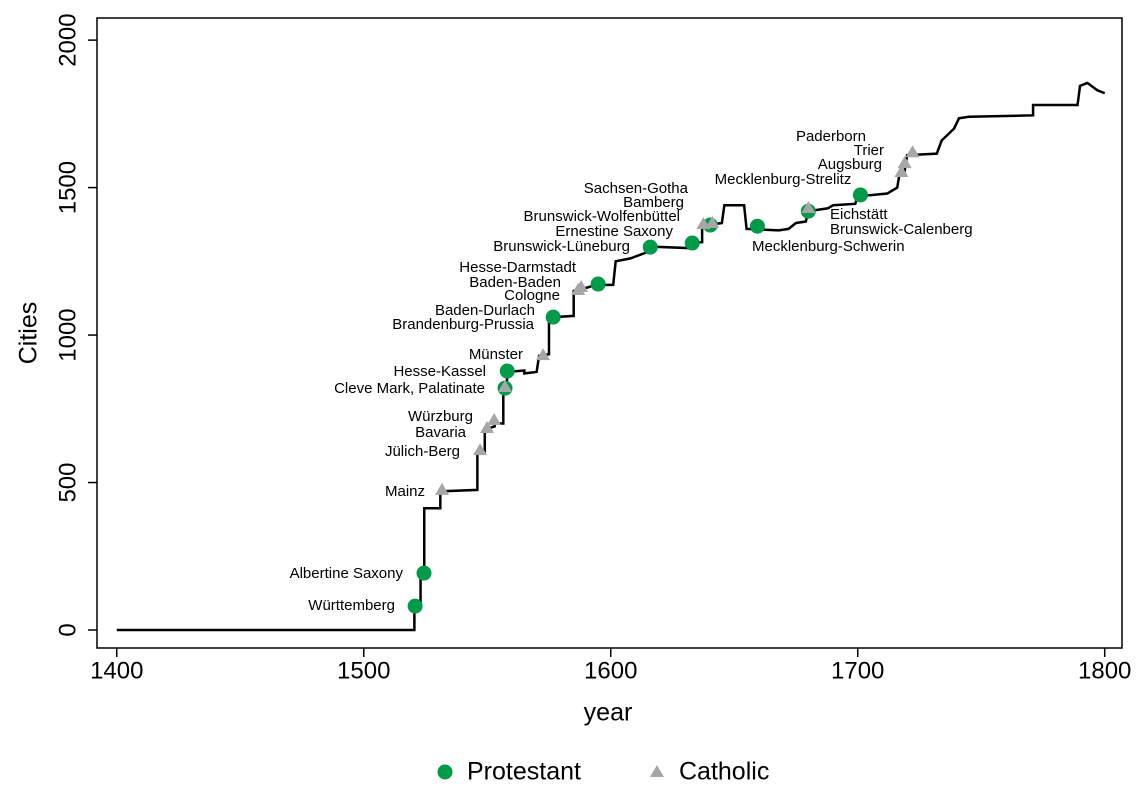 The image size is (1142, 788). I want to click on annotation: Mecklenburg-Strelitz, so click(783, 179).